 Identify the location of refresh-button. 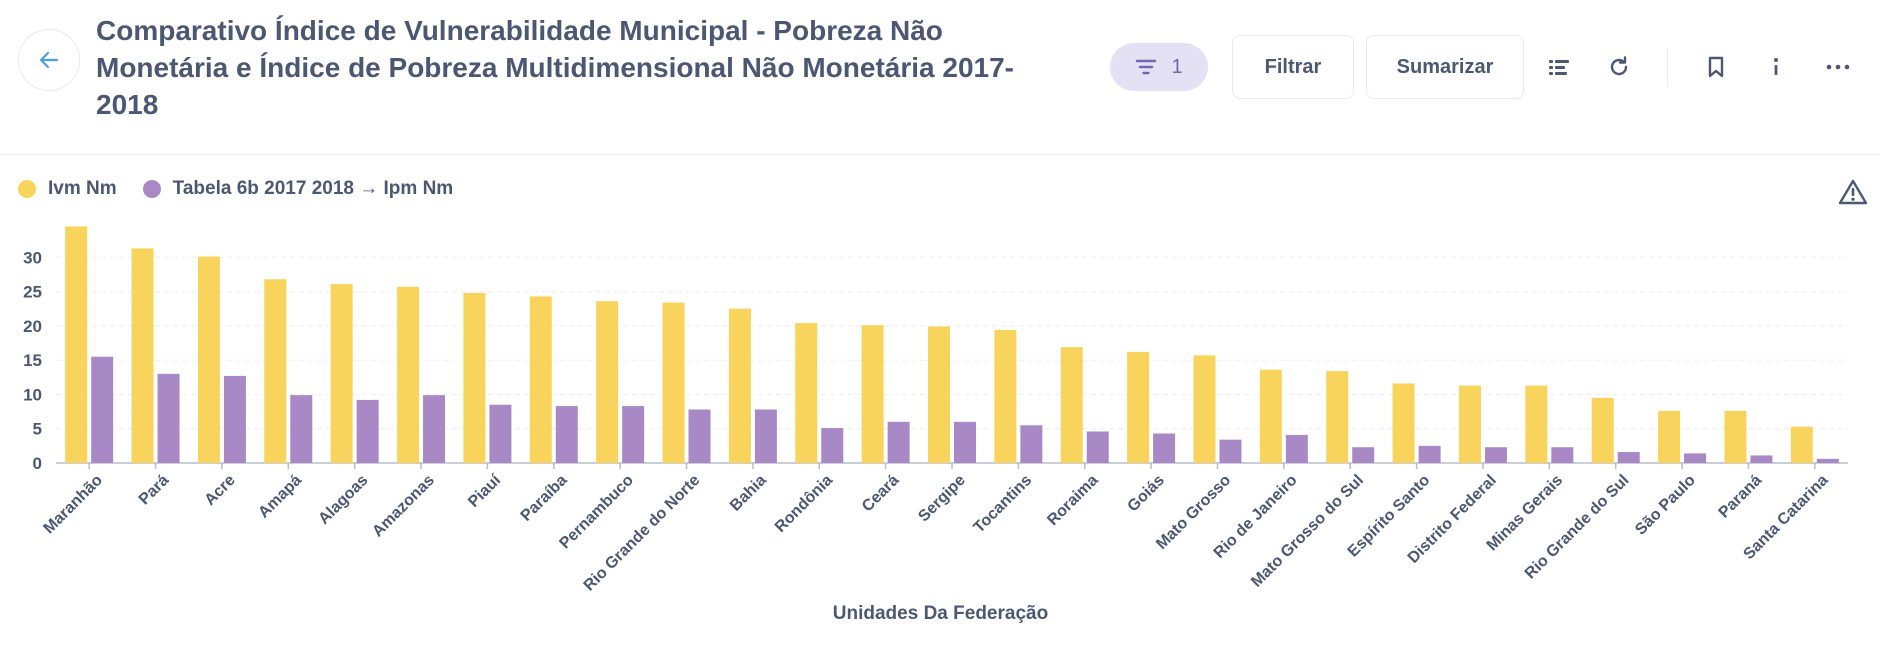
(1619, 67).